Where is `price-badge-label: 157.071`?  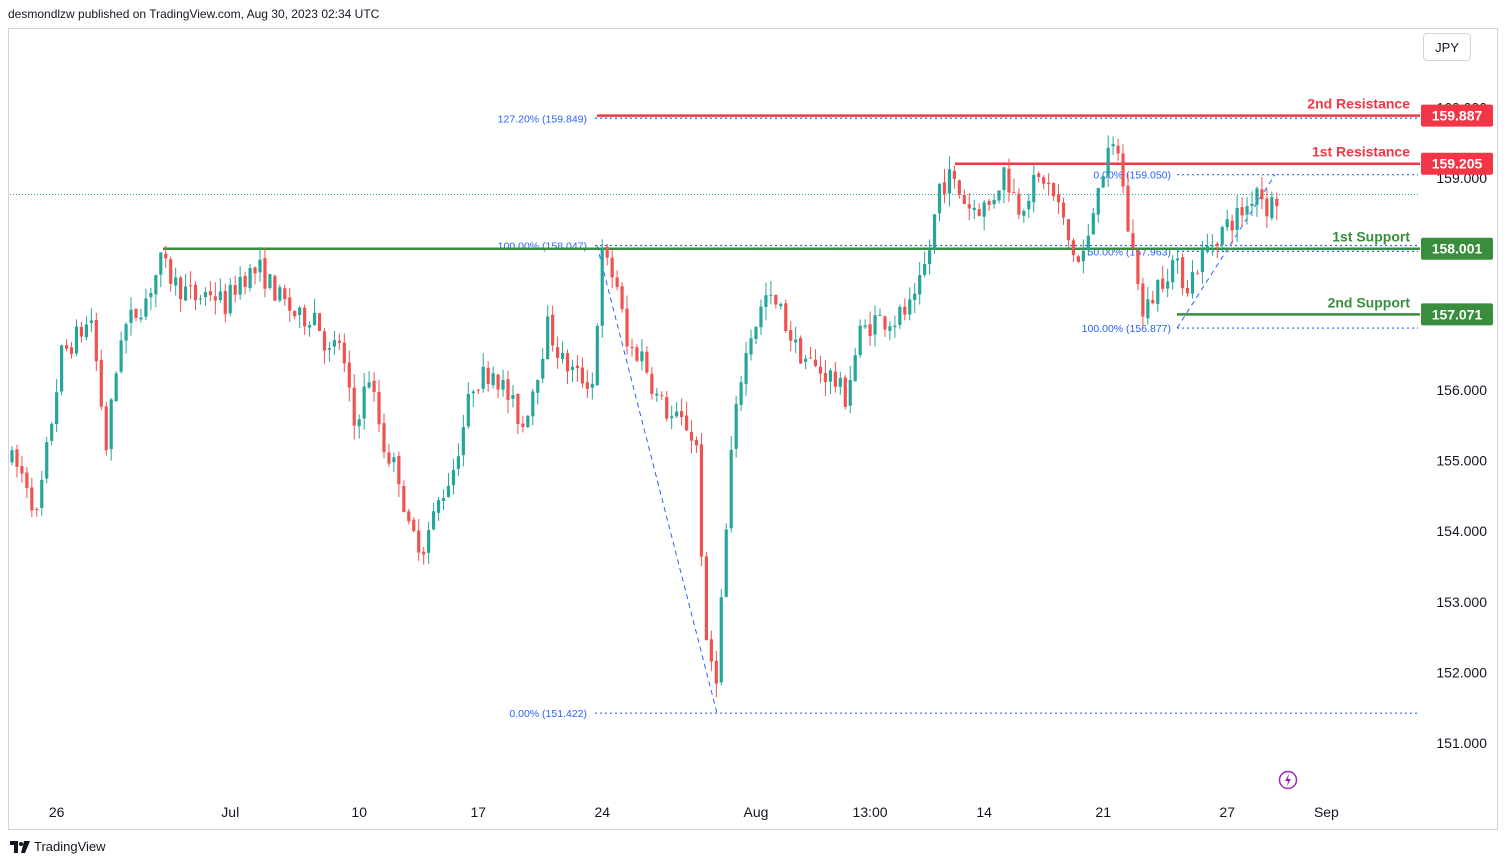
price-badge-label: 157.071 is located at coordinates (1457, 314).